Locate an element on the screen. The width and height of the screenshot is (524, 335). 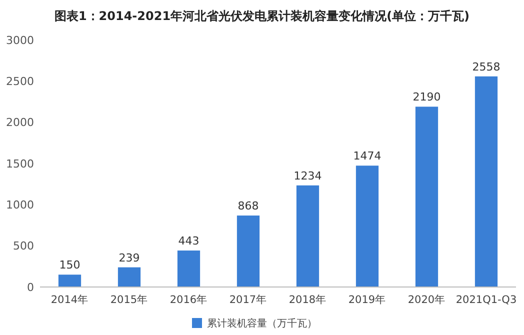
x-tick-label: 2014年 is located at coordinates (69, 300).